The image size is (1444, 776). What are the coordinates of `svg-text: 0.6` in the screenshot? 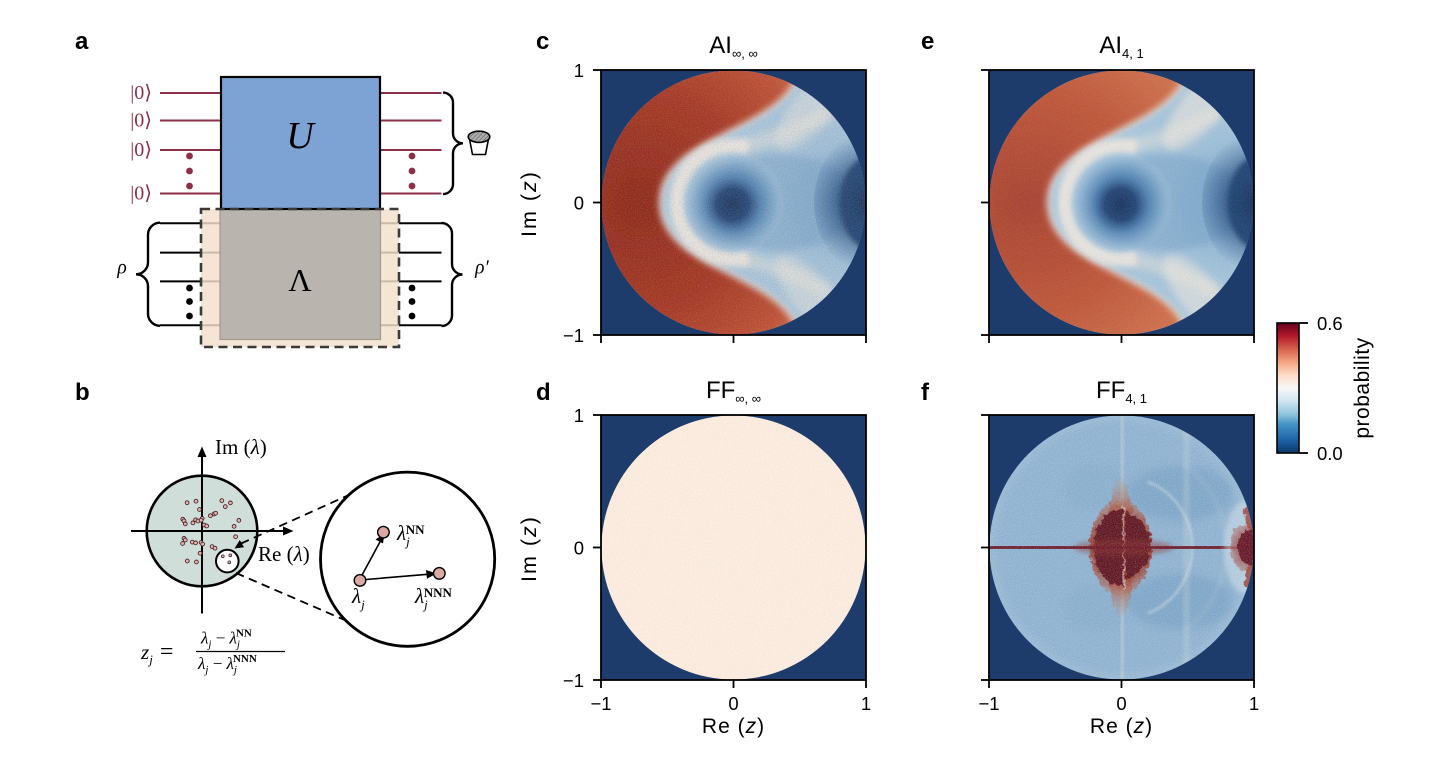 It's located at (1330, 323).